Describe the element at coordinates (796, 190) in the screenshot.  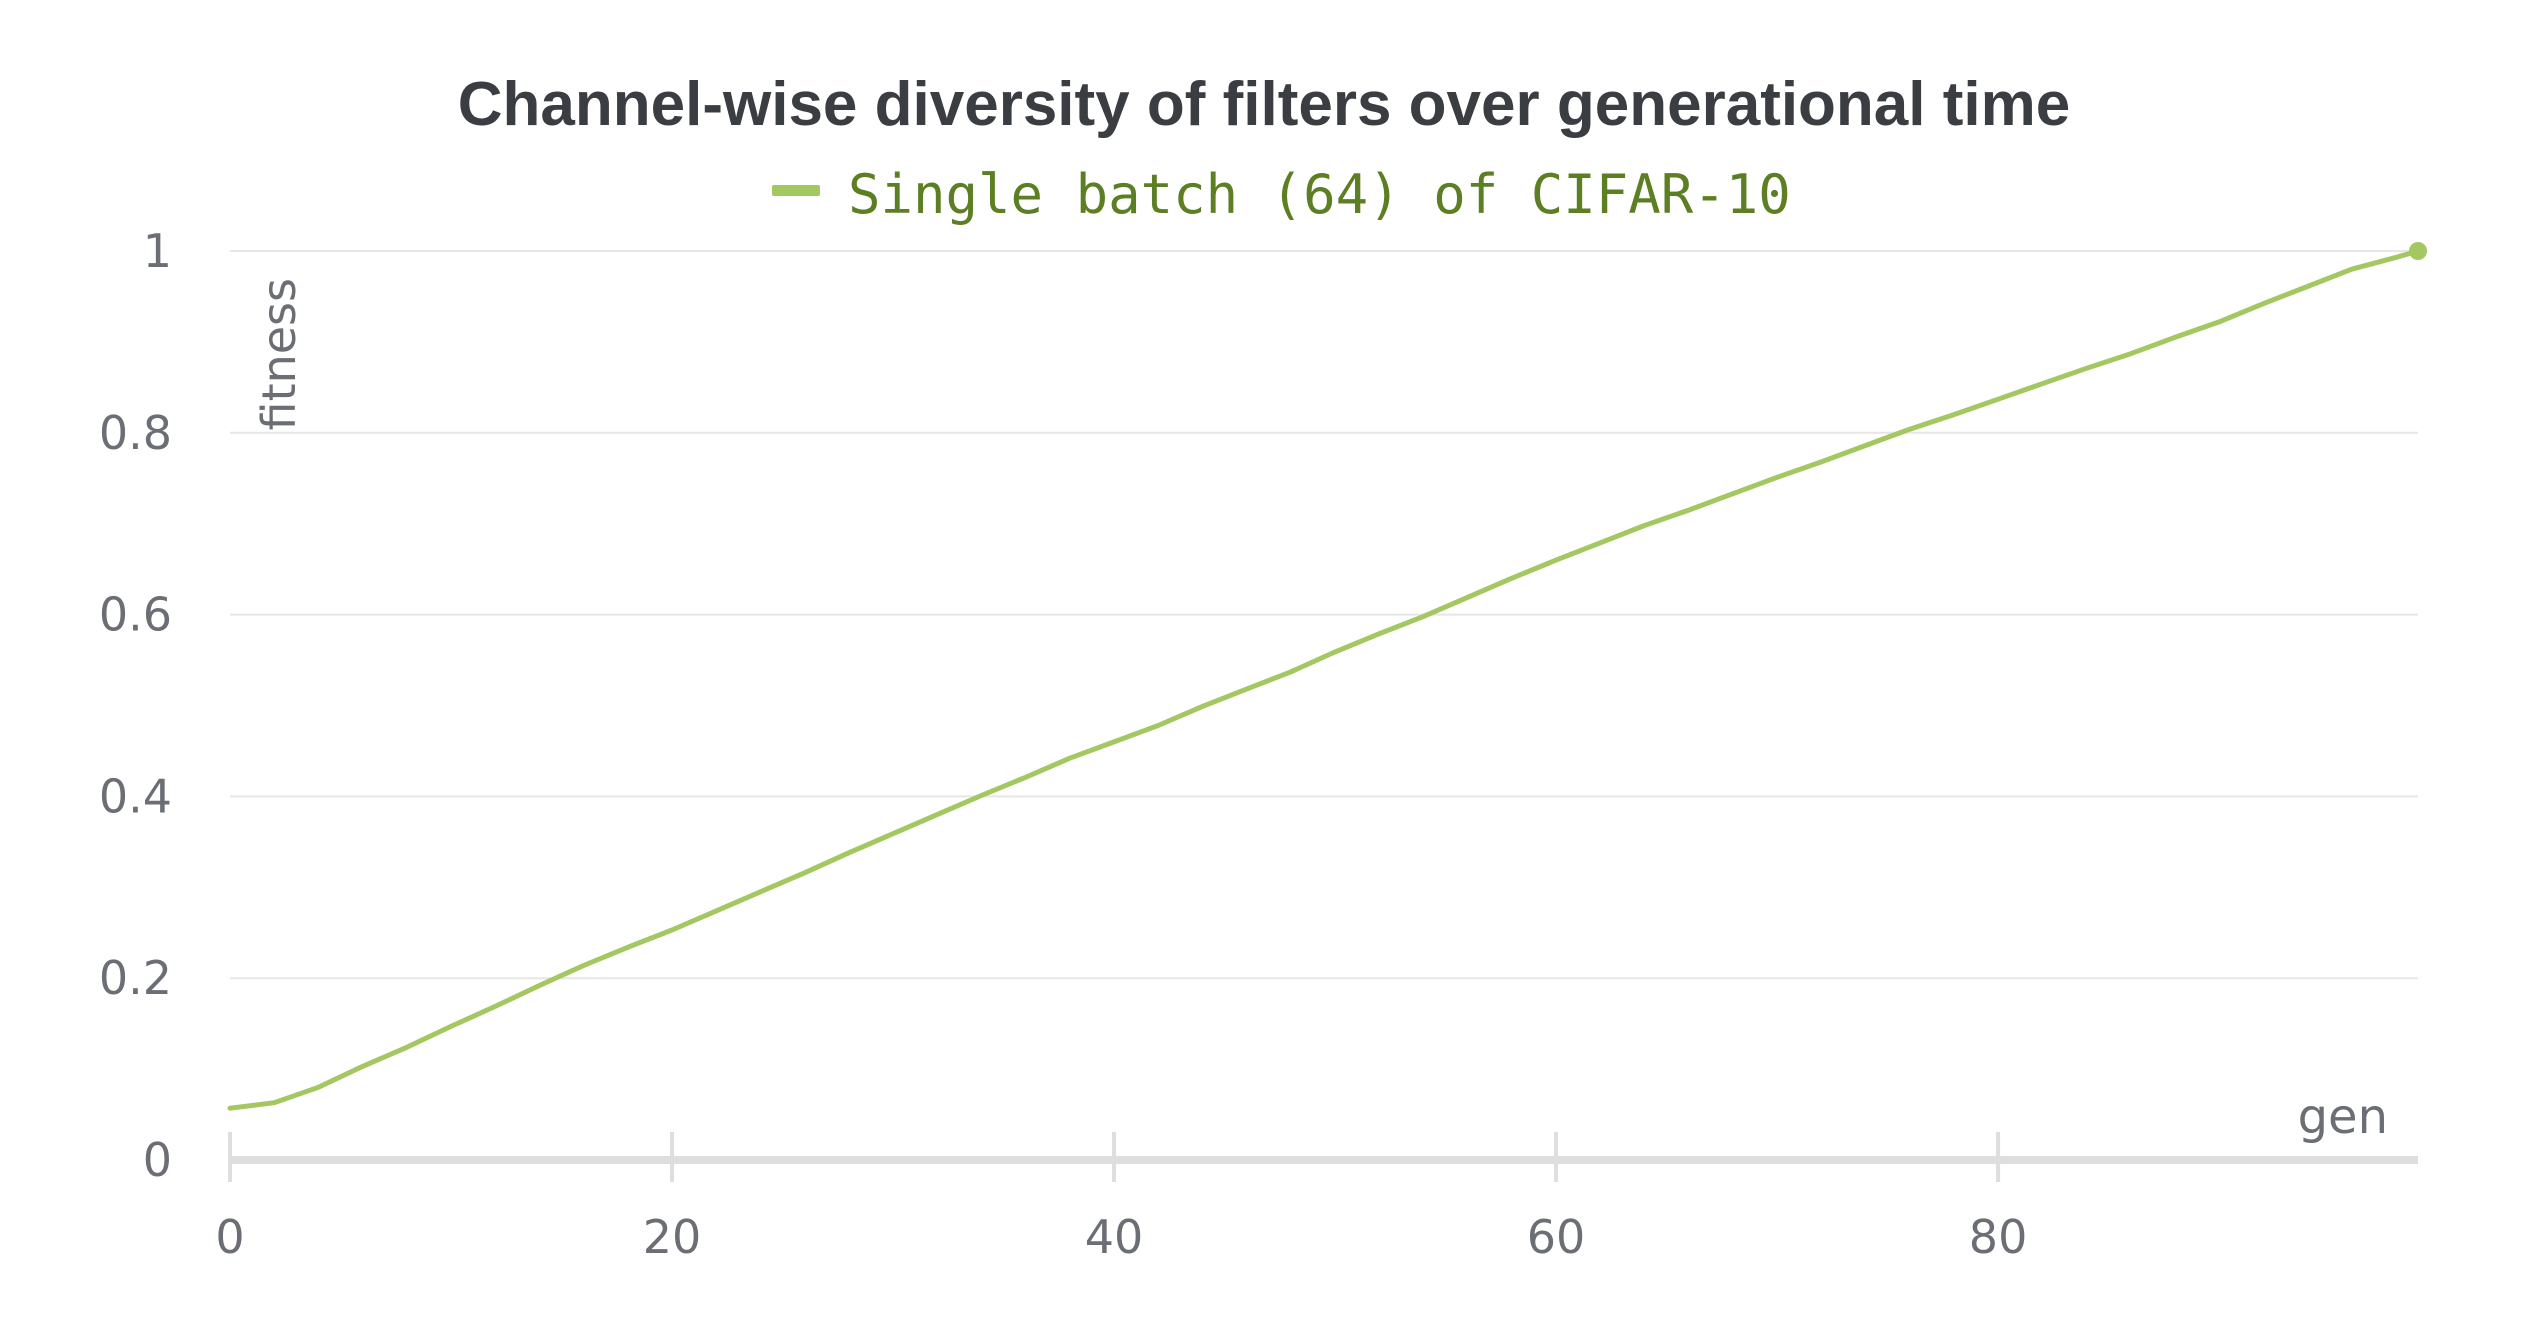
I see `legend-swatch` at that location.